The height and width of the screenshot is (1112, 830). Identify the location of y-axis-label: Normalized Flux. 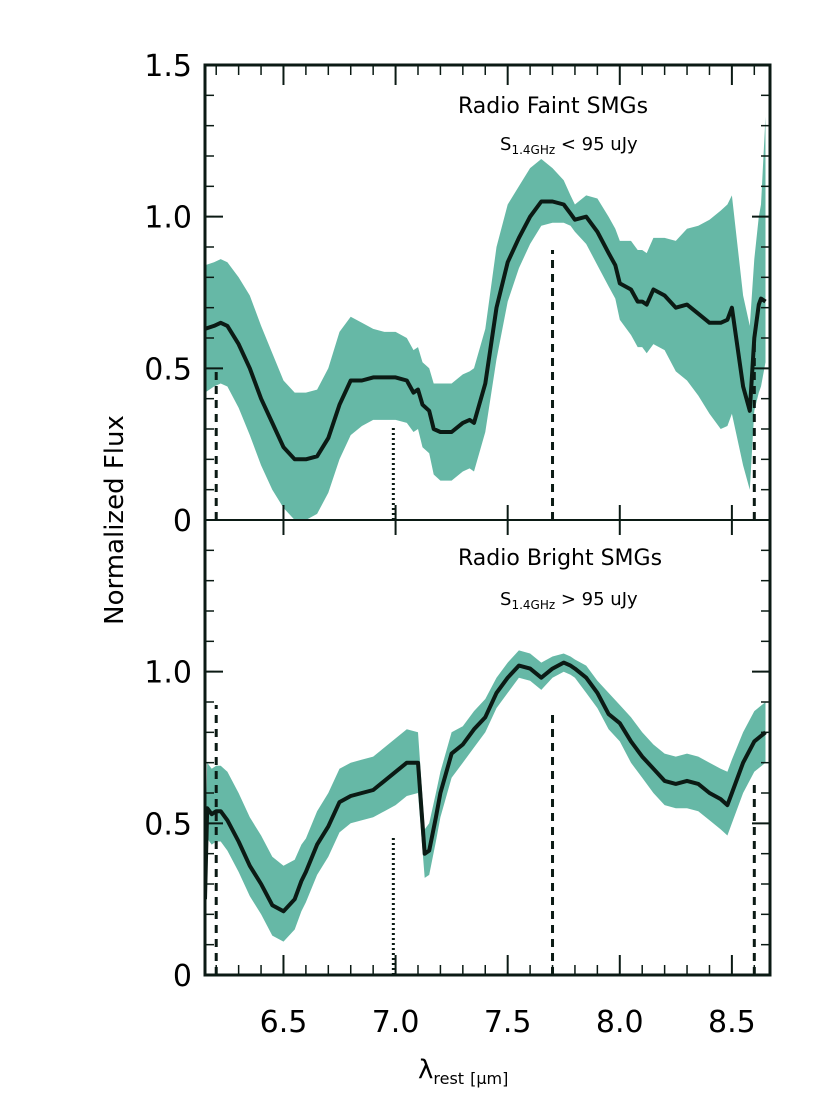
(115, 520).